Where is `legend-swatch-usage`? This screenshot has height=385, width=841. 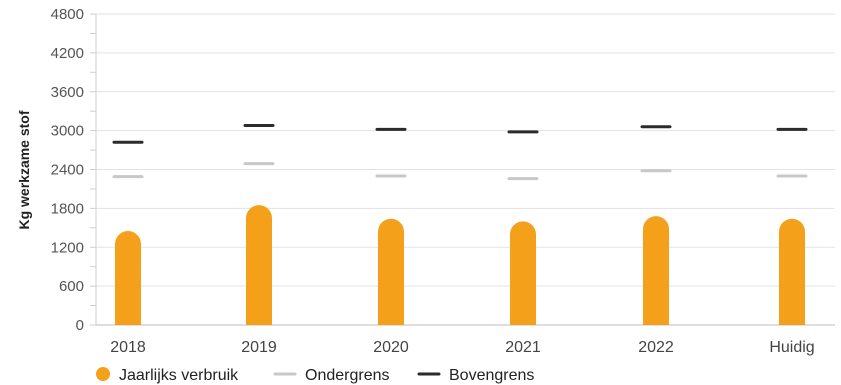 legend-swatch-usage is located at coordinates (103, 374).